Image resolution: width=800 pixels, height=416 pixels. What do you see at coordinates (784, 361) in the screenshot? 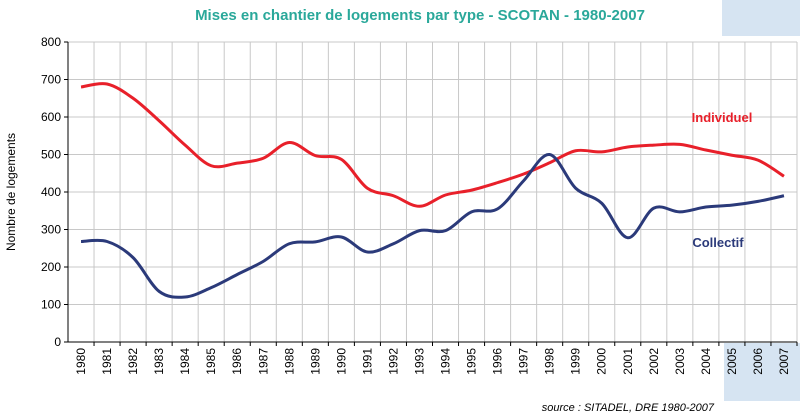
I see `x-tick-label: 2007` at bounding box center [784, 361].